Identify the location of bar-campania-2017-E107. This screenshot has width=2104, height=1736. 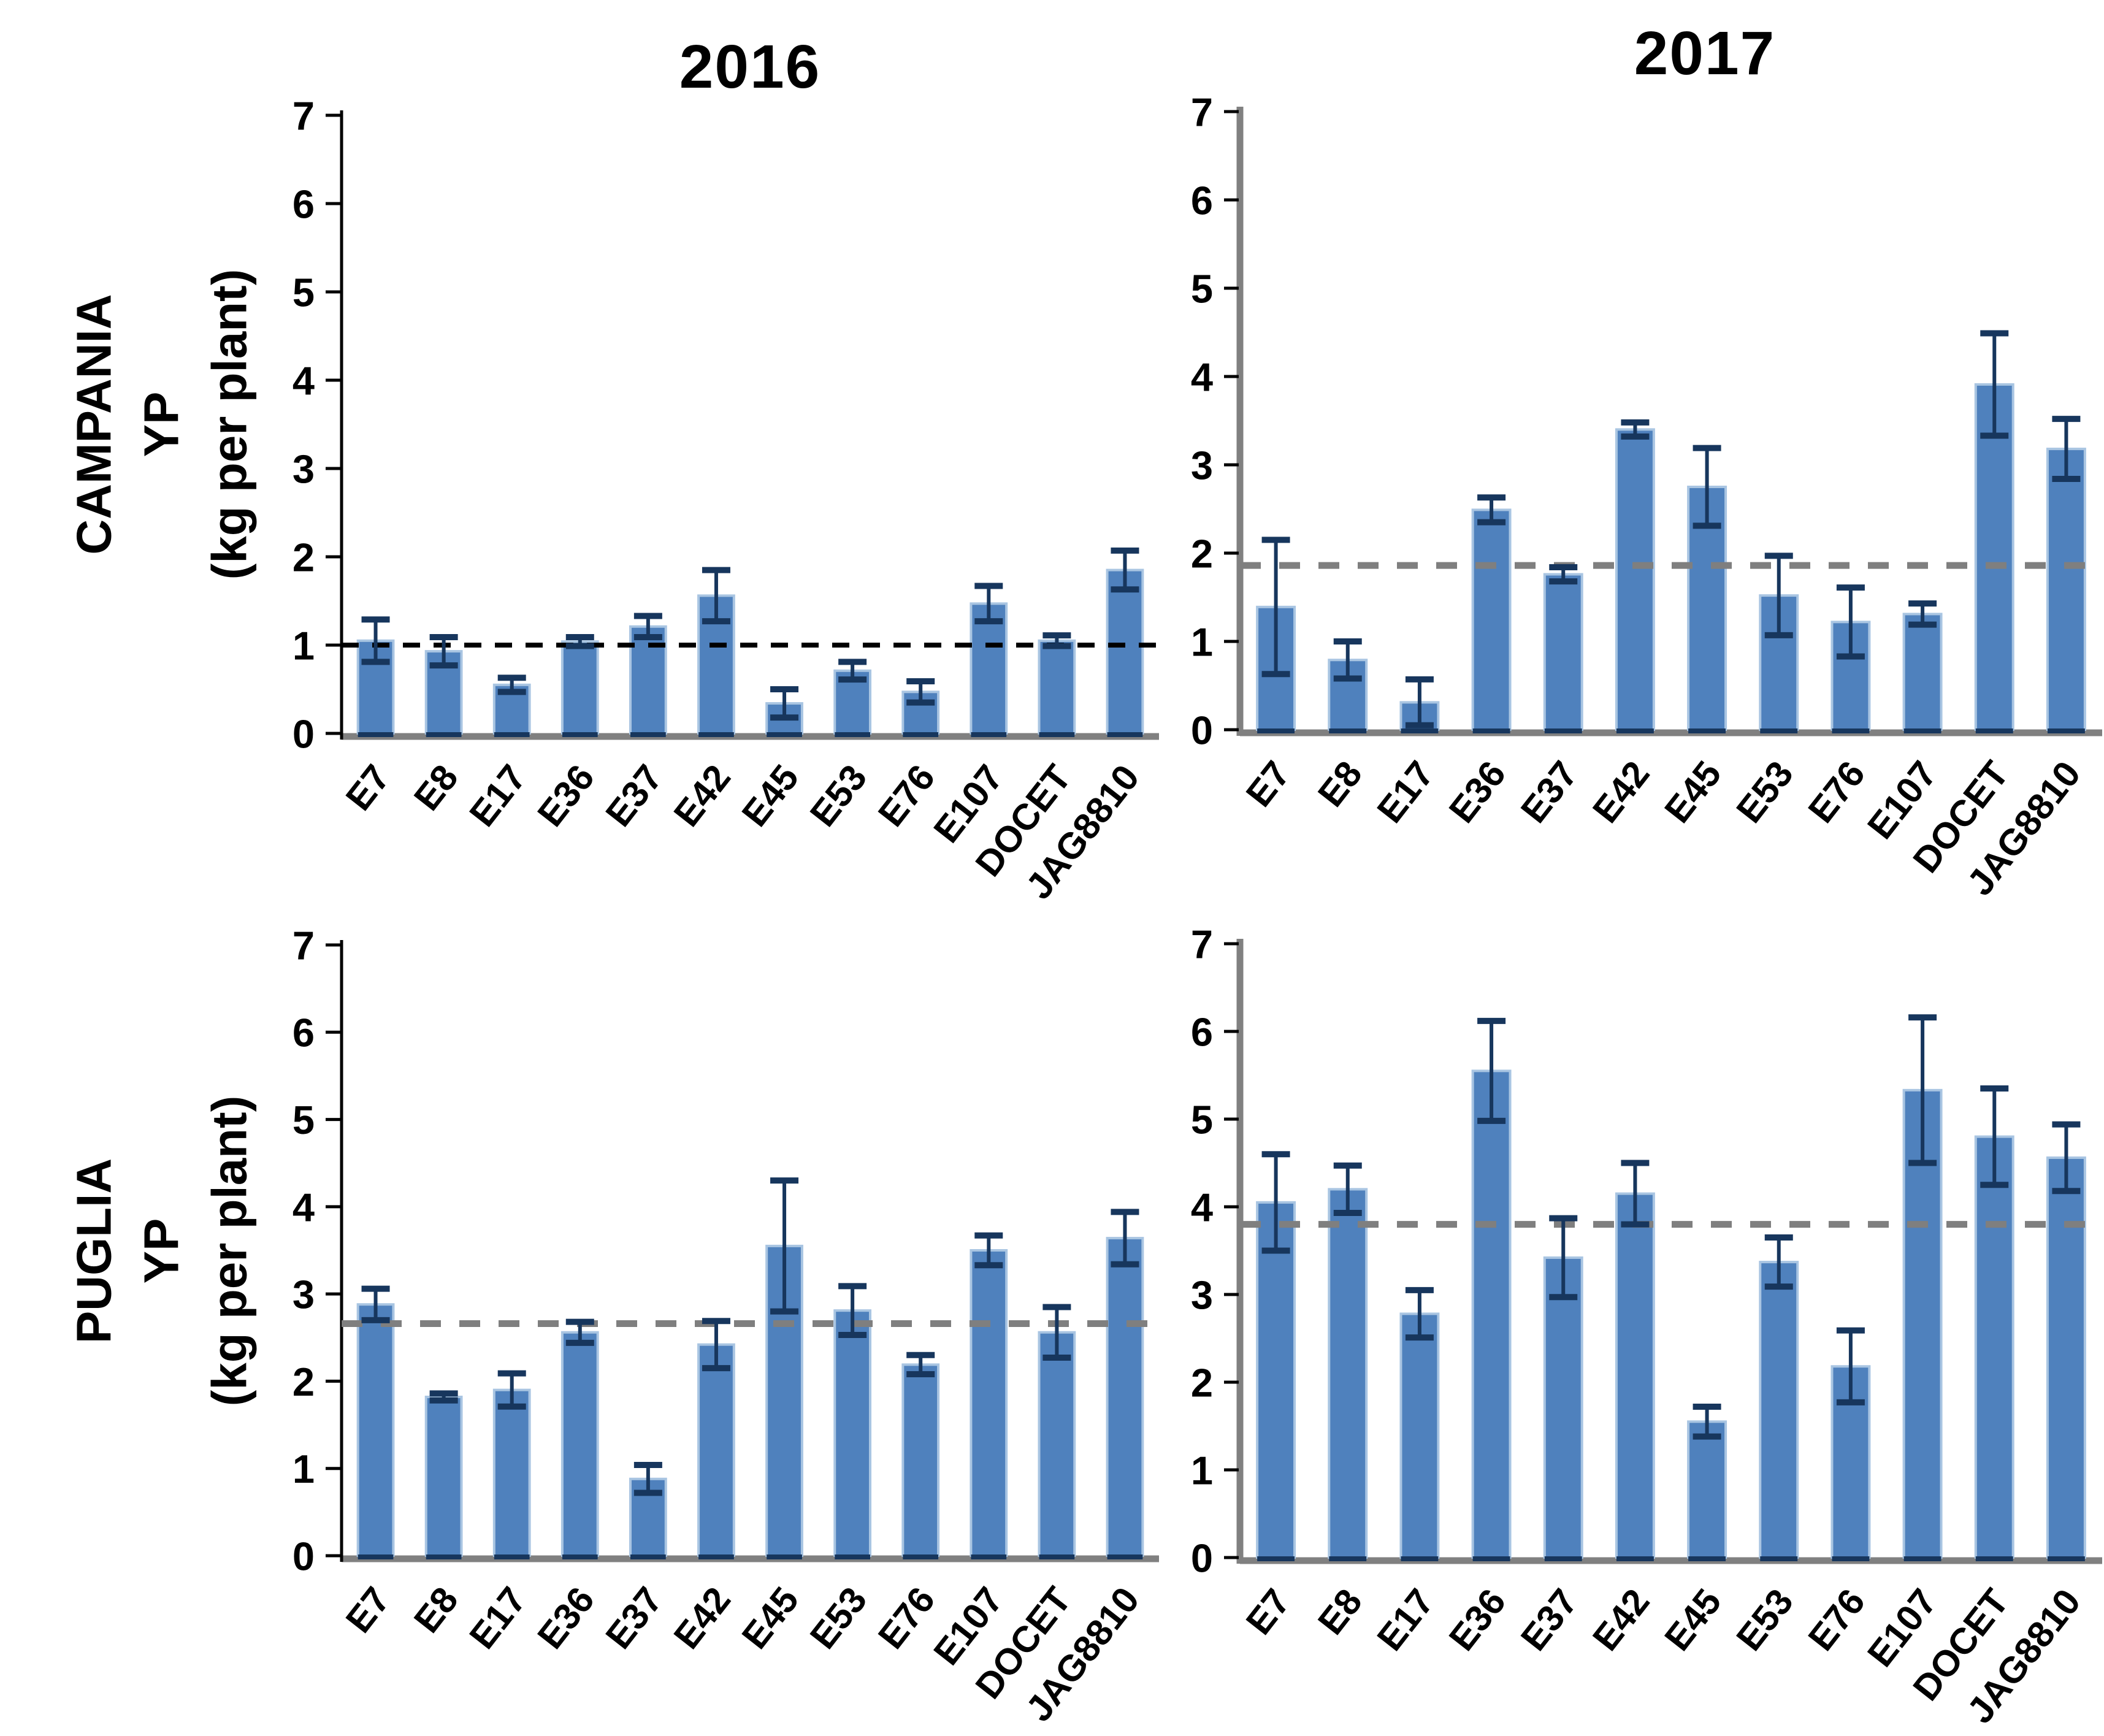
(1922, 672).